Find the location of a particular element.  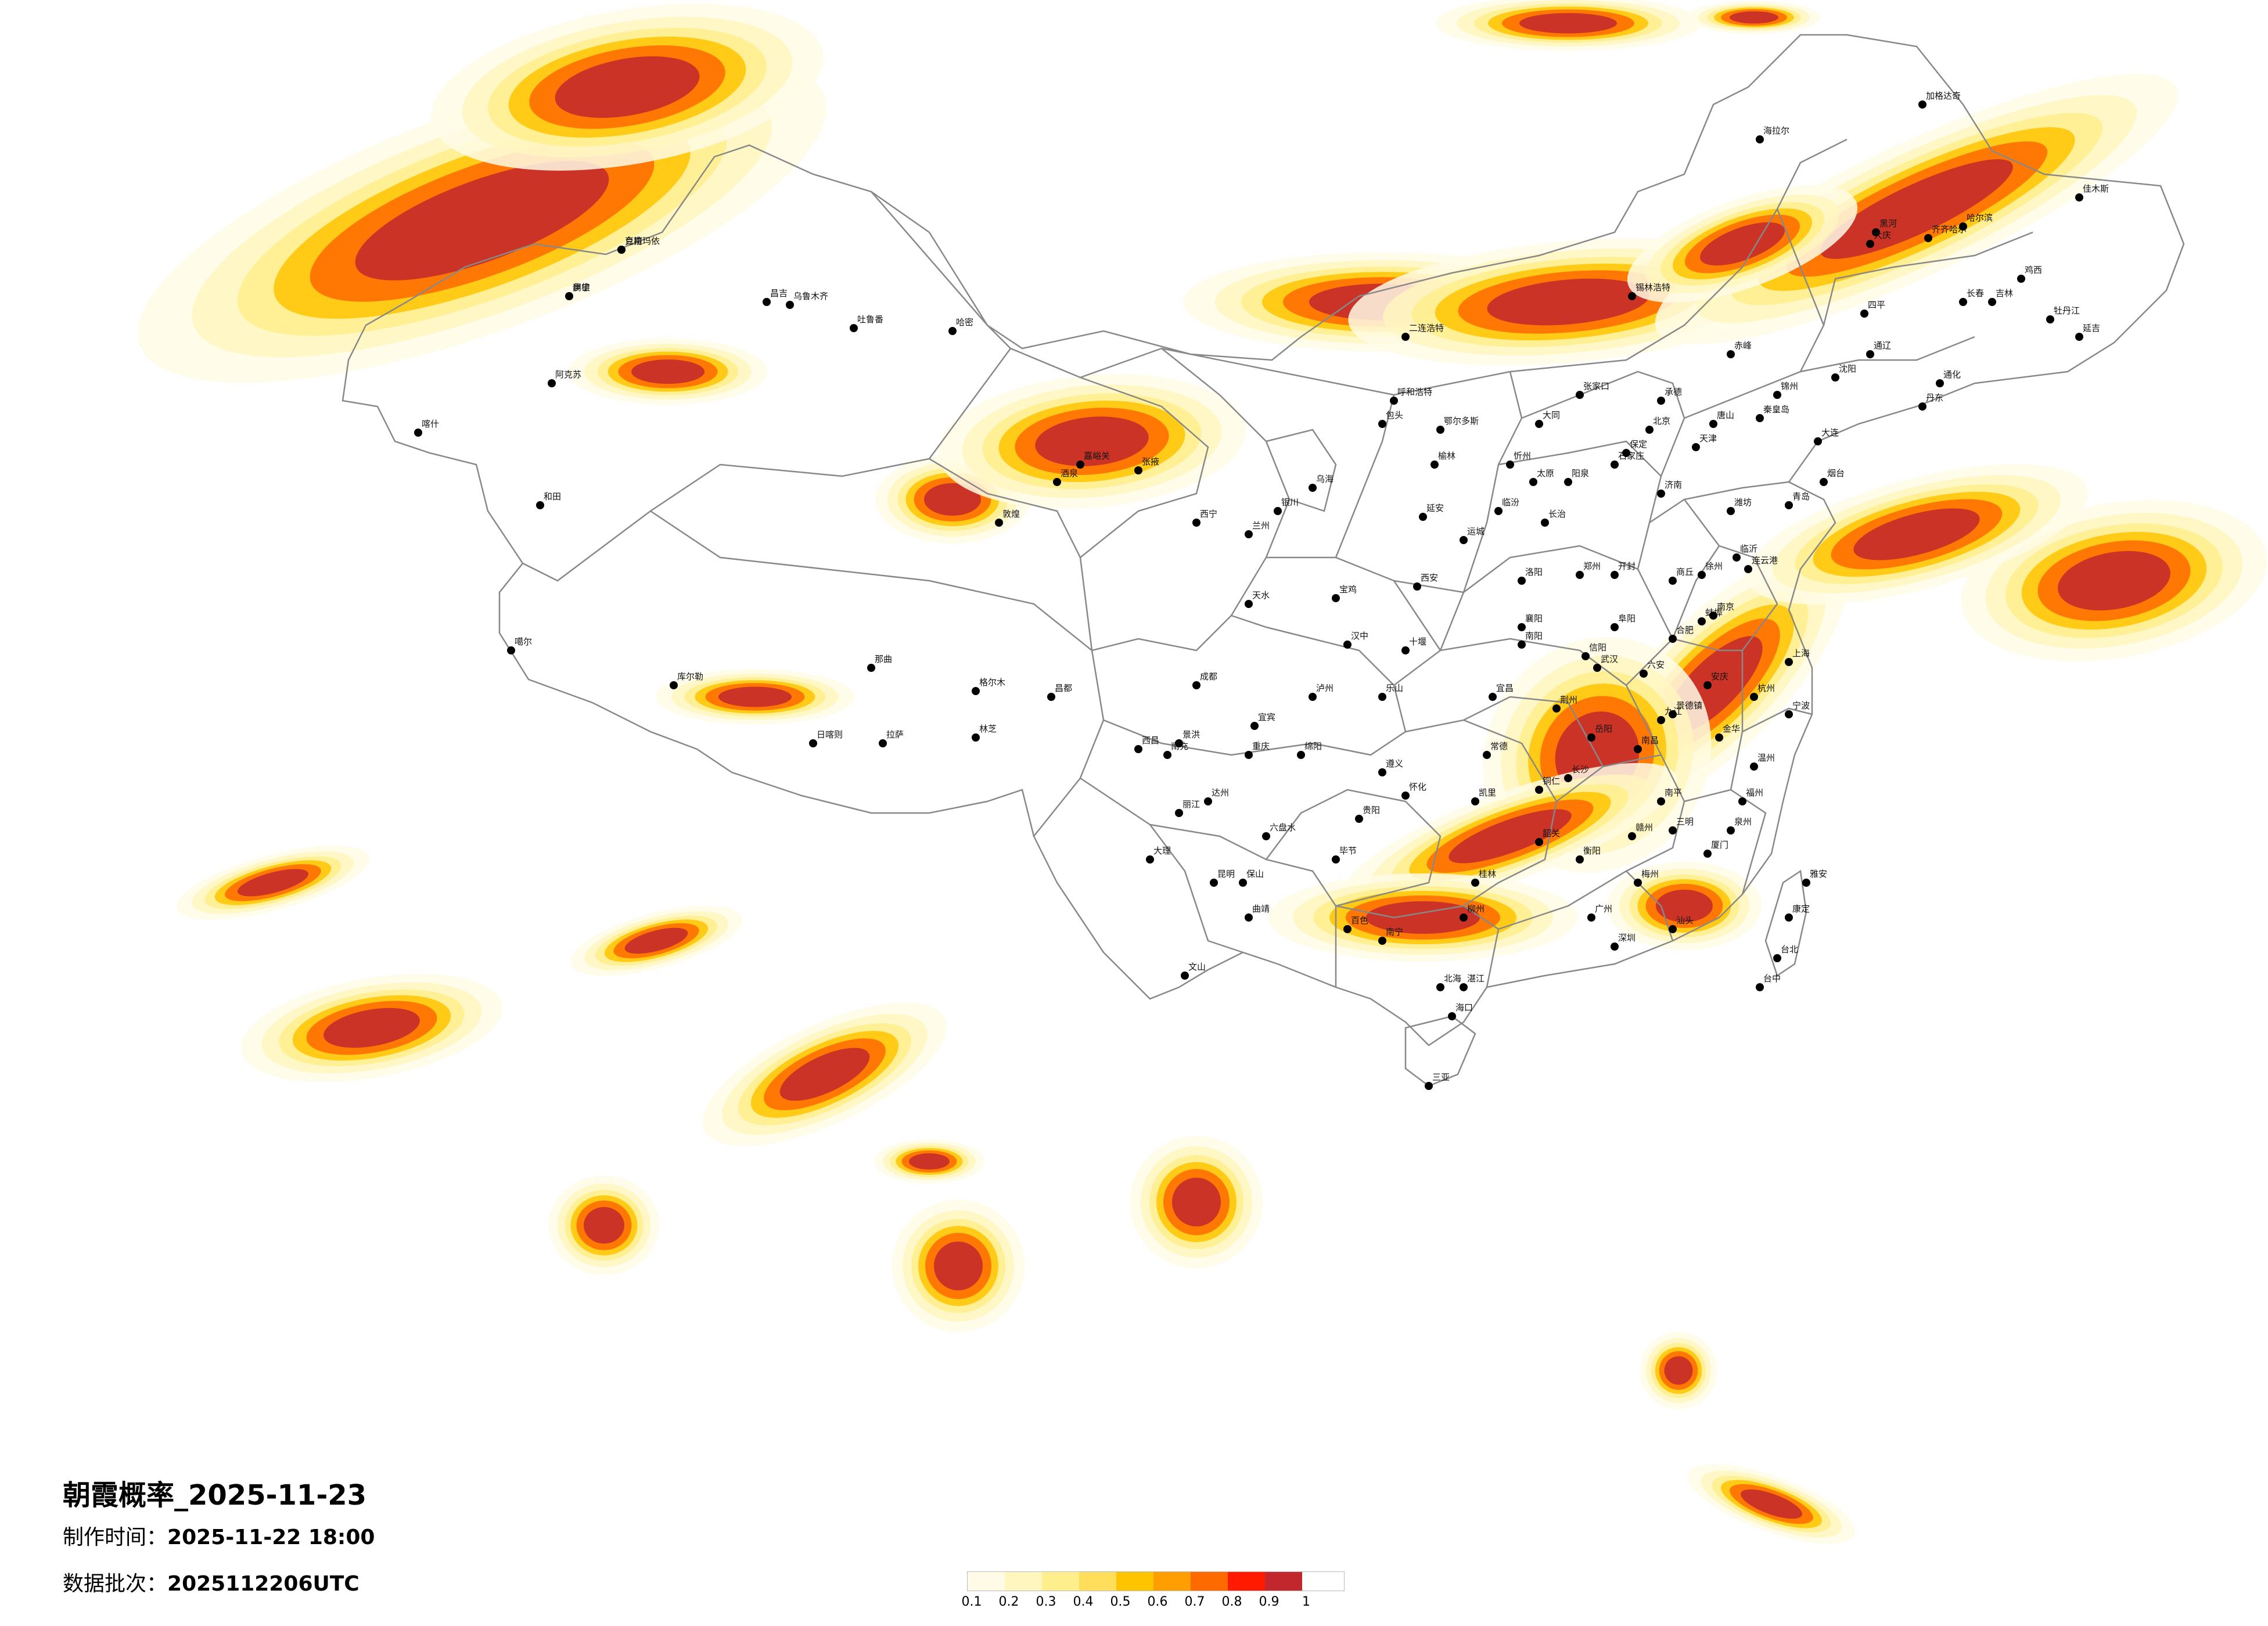

city-marker: 长沙 is located at coordinates (1576, 773).